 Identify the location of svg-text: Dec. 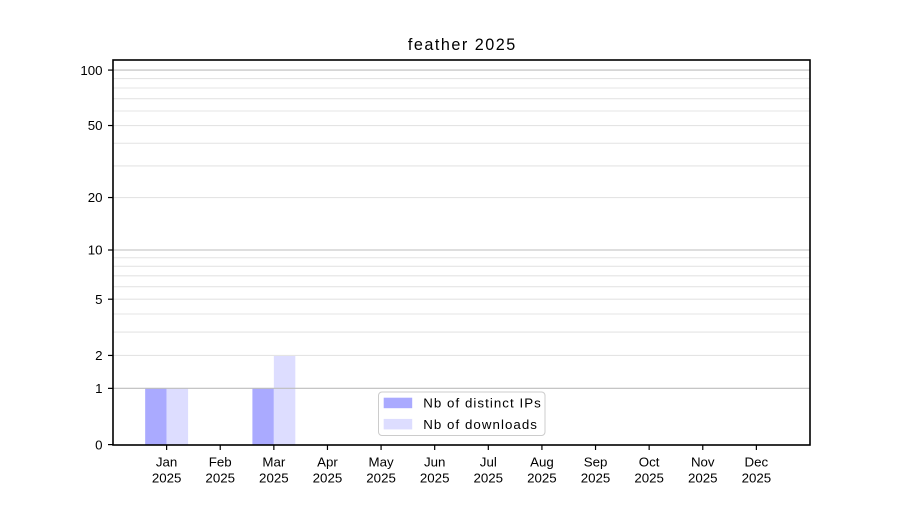
(757, 462).